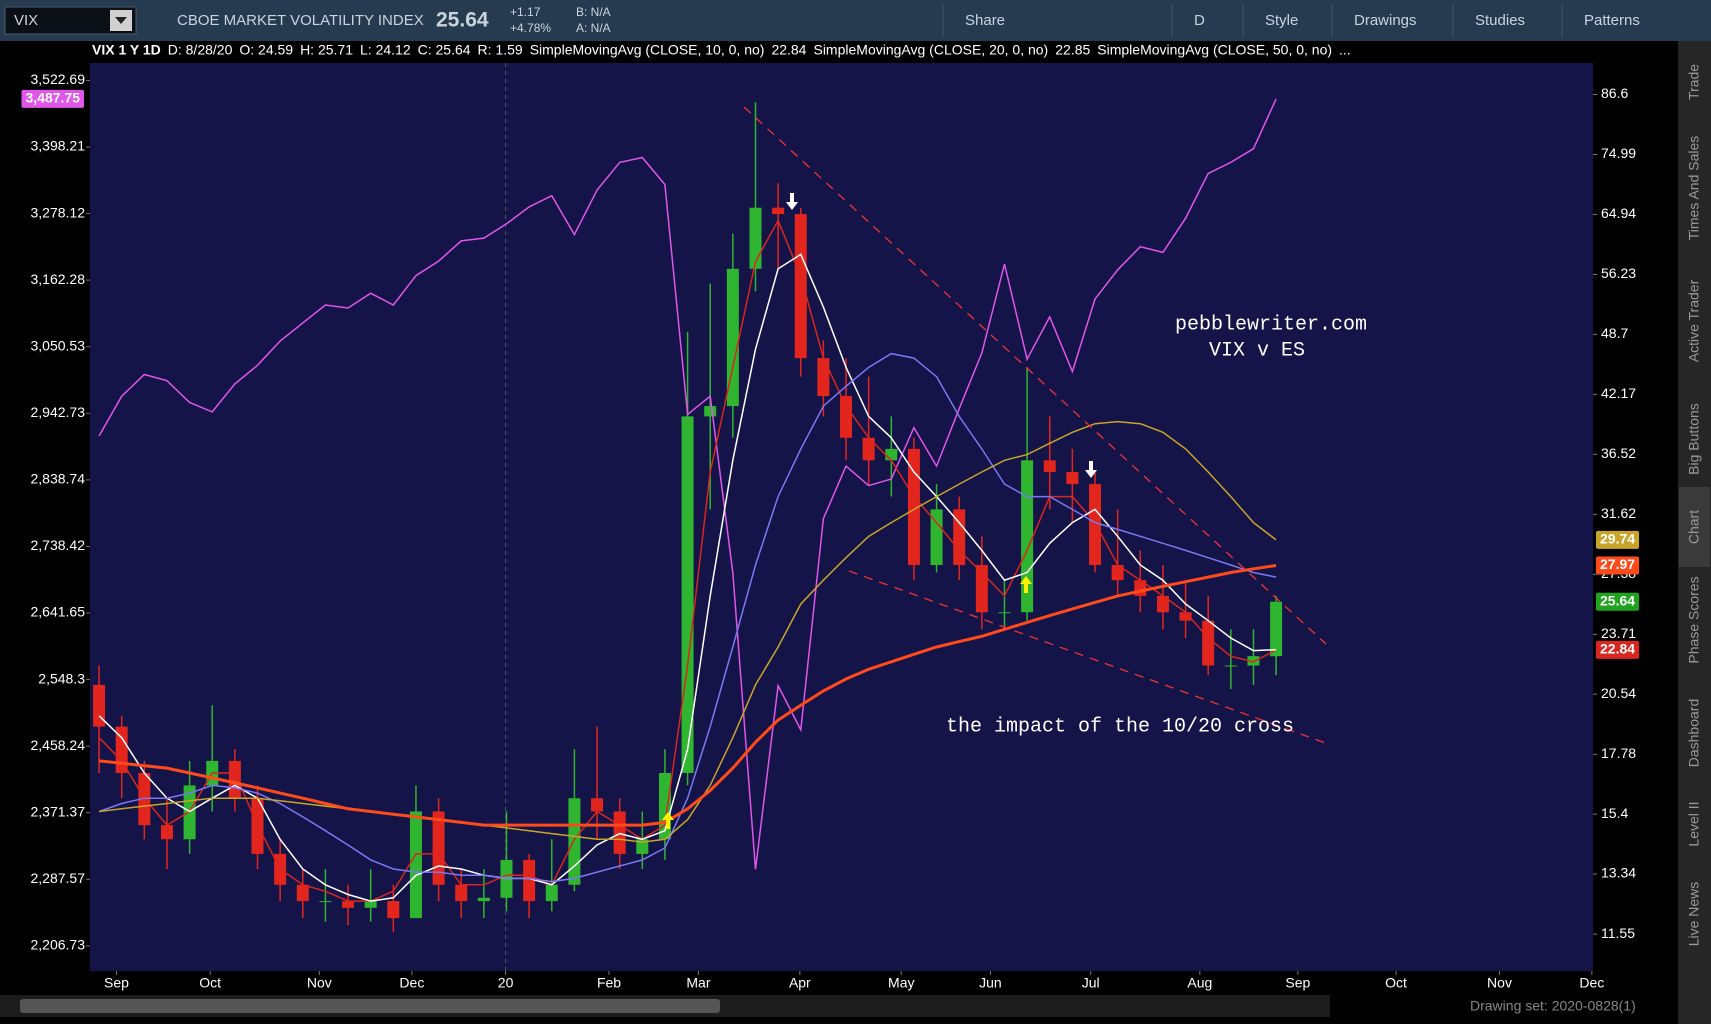  What do you see at coordinates (1694, 823) in the screenshot?
I see `sidebar-tab: Level II` at bounding box center [1694, 823].